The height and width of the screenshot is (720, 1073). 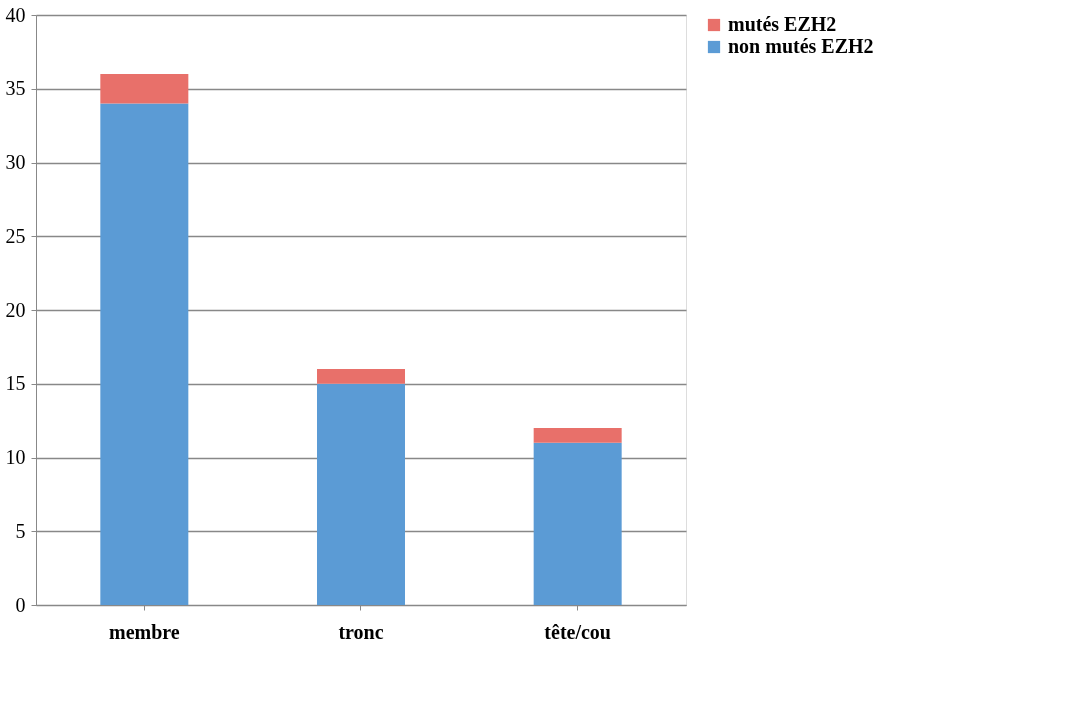 I want to click on y-tick-label: 20, so click(x=15, y=309).